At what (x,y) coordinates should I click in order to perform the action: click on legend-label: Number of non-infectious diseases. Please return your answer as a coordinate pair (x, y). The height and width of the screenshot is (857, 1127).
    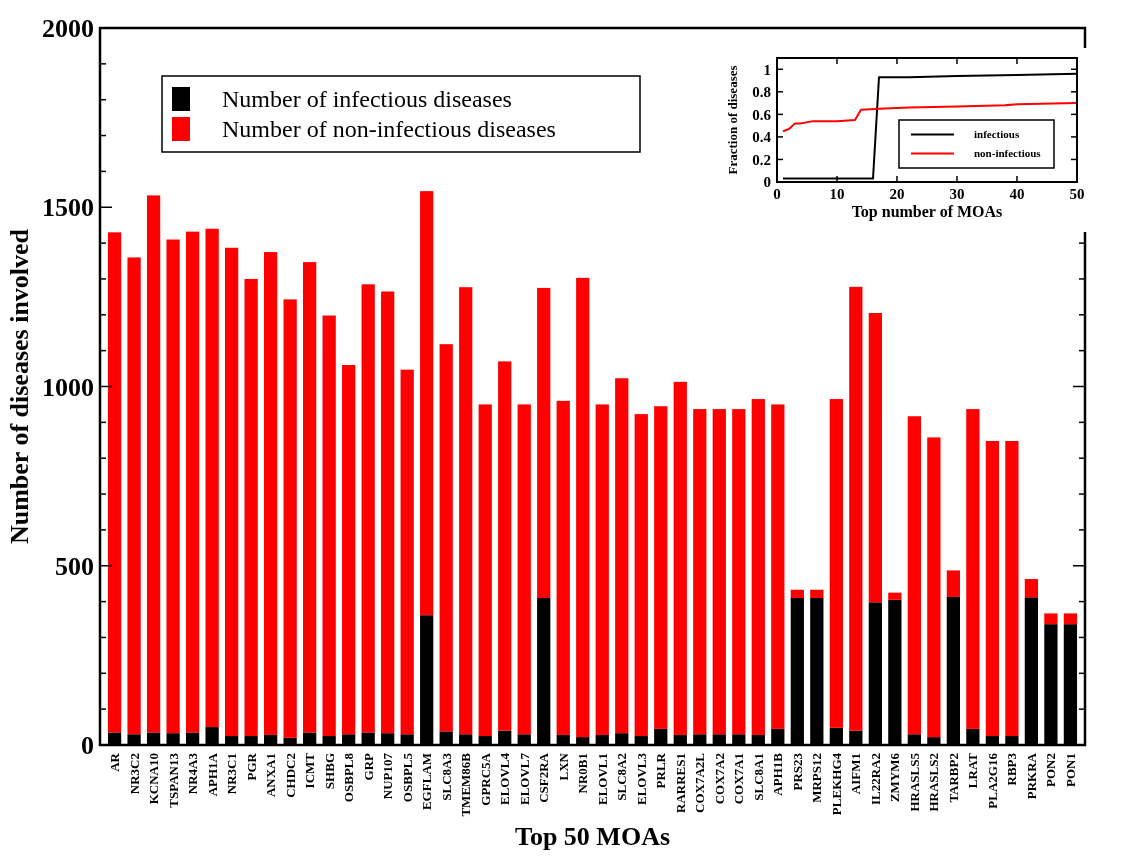
    Looking at the image, I should click on (389, 129).